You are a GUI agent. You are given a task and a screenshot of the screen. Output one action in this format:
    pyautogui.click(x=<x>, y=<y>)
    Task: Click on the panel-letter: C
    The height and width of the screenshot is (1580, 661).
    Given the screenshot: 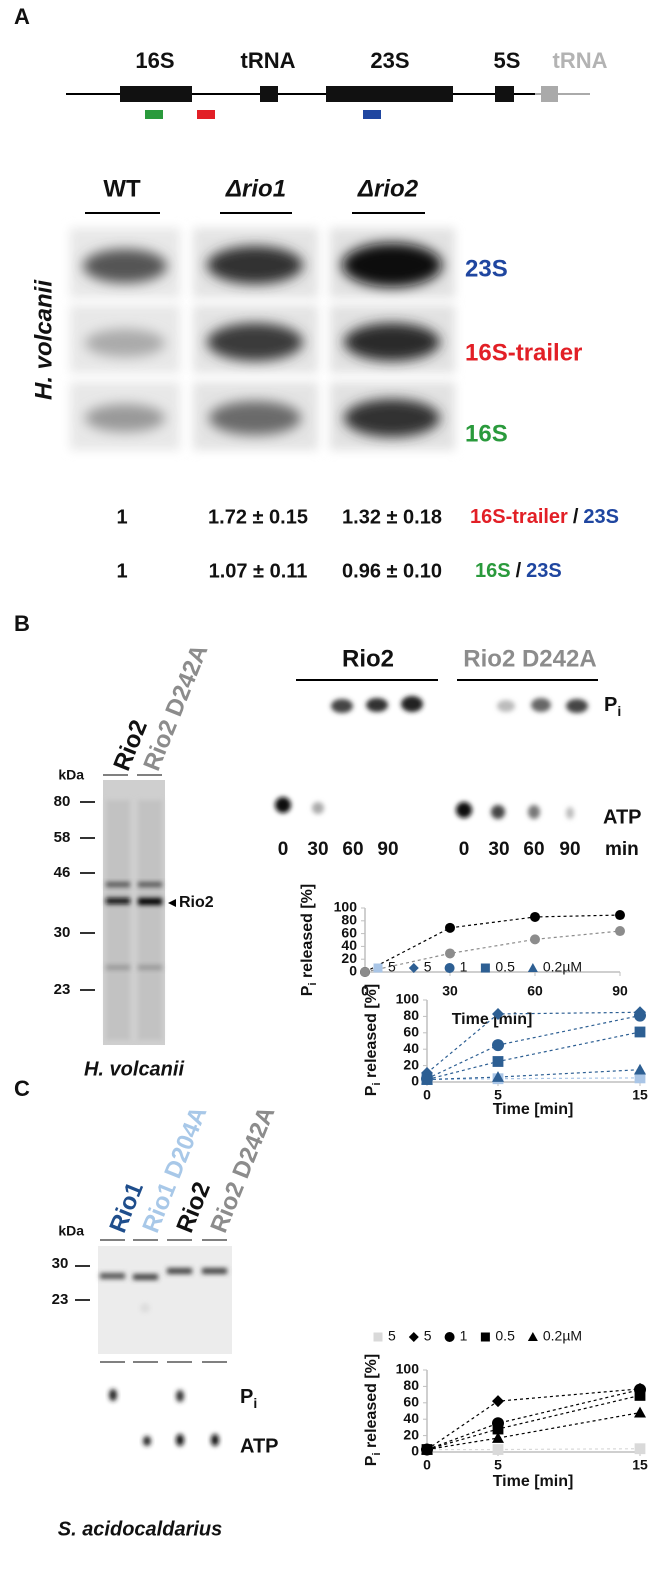 What is the action you would take?
    pyautogui.click(x=22, y=1088)
    